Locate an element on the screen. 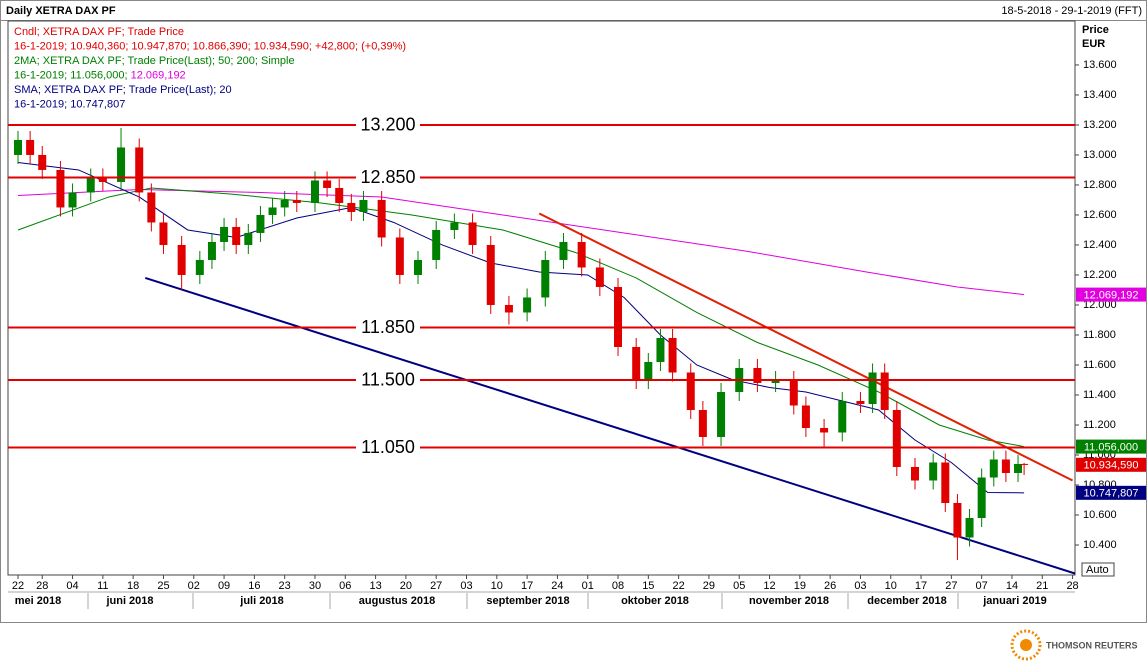 This screenshot has height=665, width=1148. level-label: 12.850 is located at coordinates (387, 177).